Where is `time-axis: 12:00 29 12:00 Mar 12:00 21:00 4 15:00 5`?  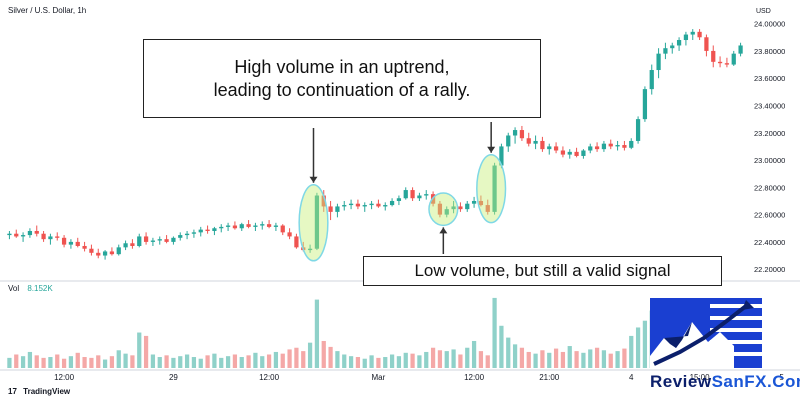 time-axis: 12:00 29 12:00 Mar 12:00 21:00 4 15:00 5 is located at coordinates (419, 377).